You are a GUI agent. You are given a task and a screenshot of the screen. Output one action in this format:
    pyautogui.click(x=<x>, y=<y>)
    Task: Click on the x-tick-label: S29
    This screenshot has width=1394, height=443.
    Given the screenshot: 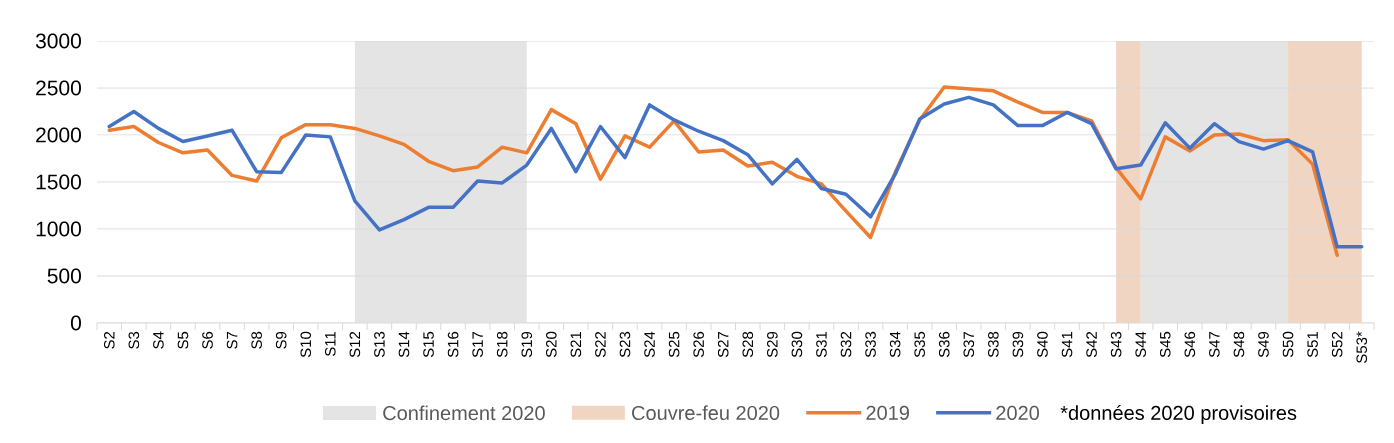 What is the action you would take?
    pyautogui.click(x=772, y=344)
    